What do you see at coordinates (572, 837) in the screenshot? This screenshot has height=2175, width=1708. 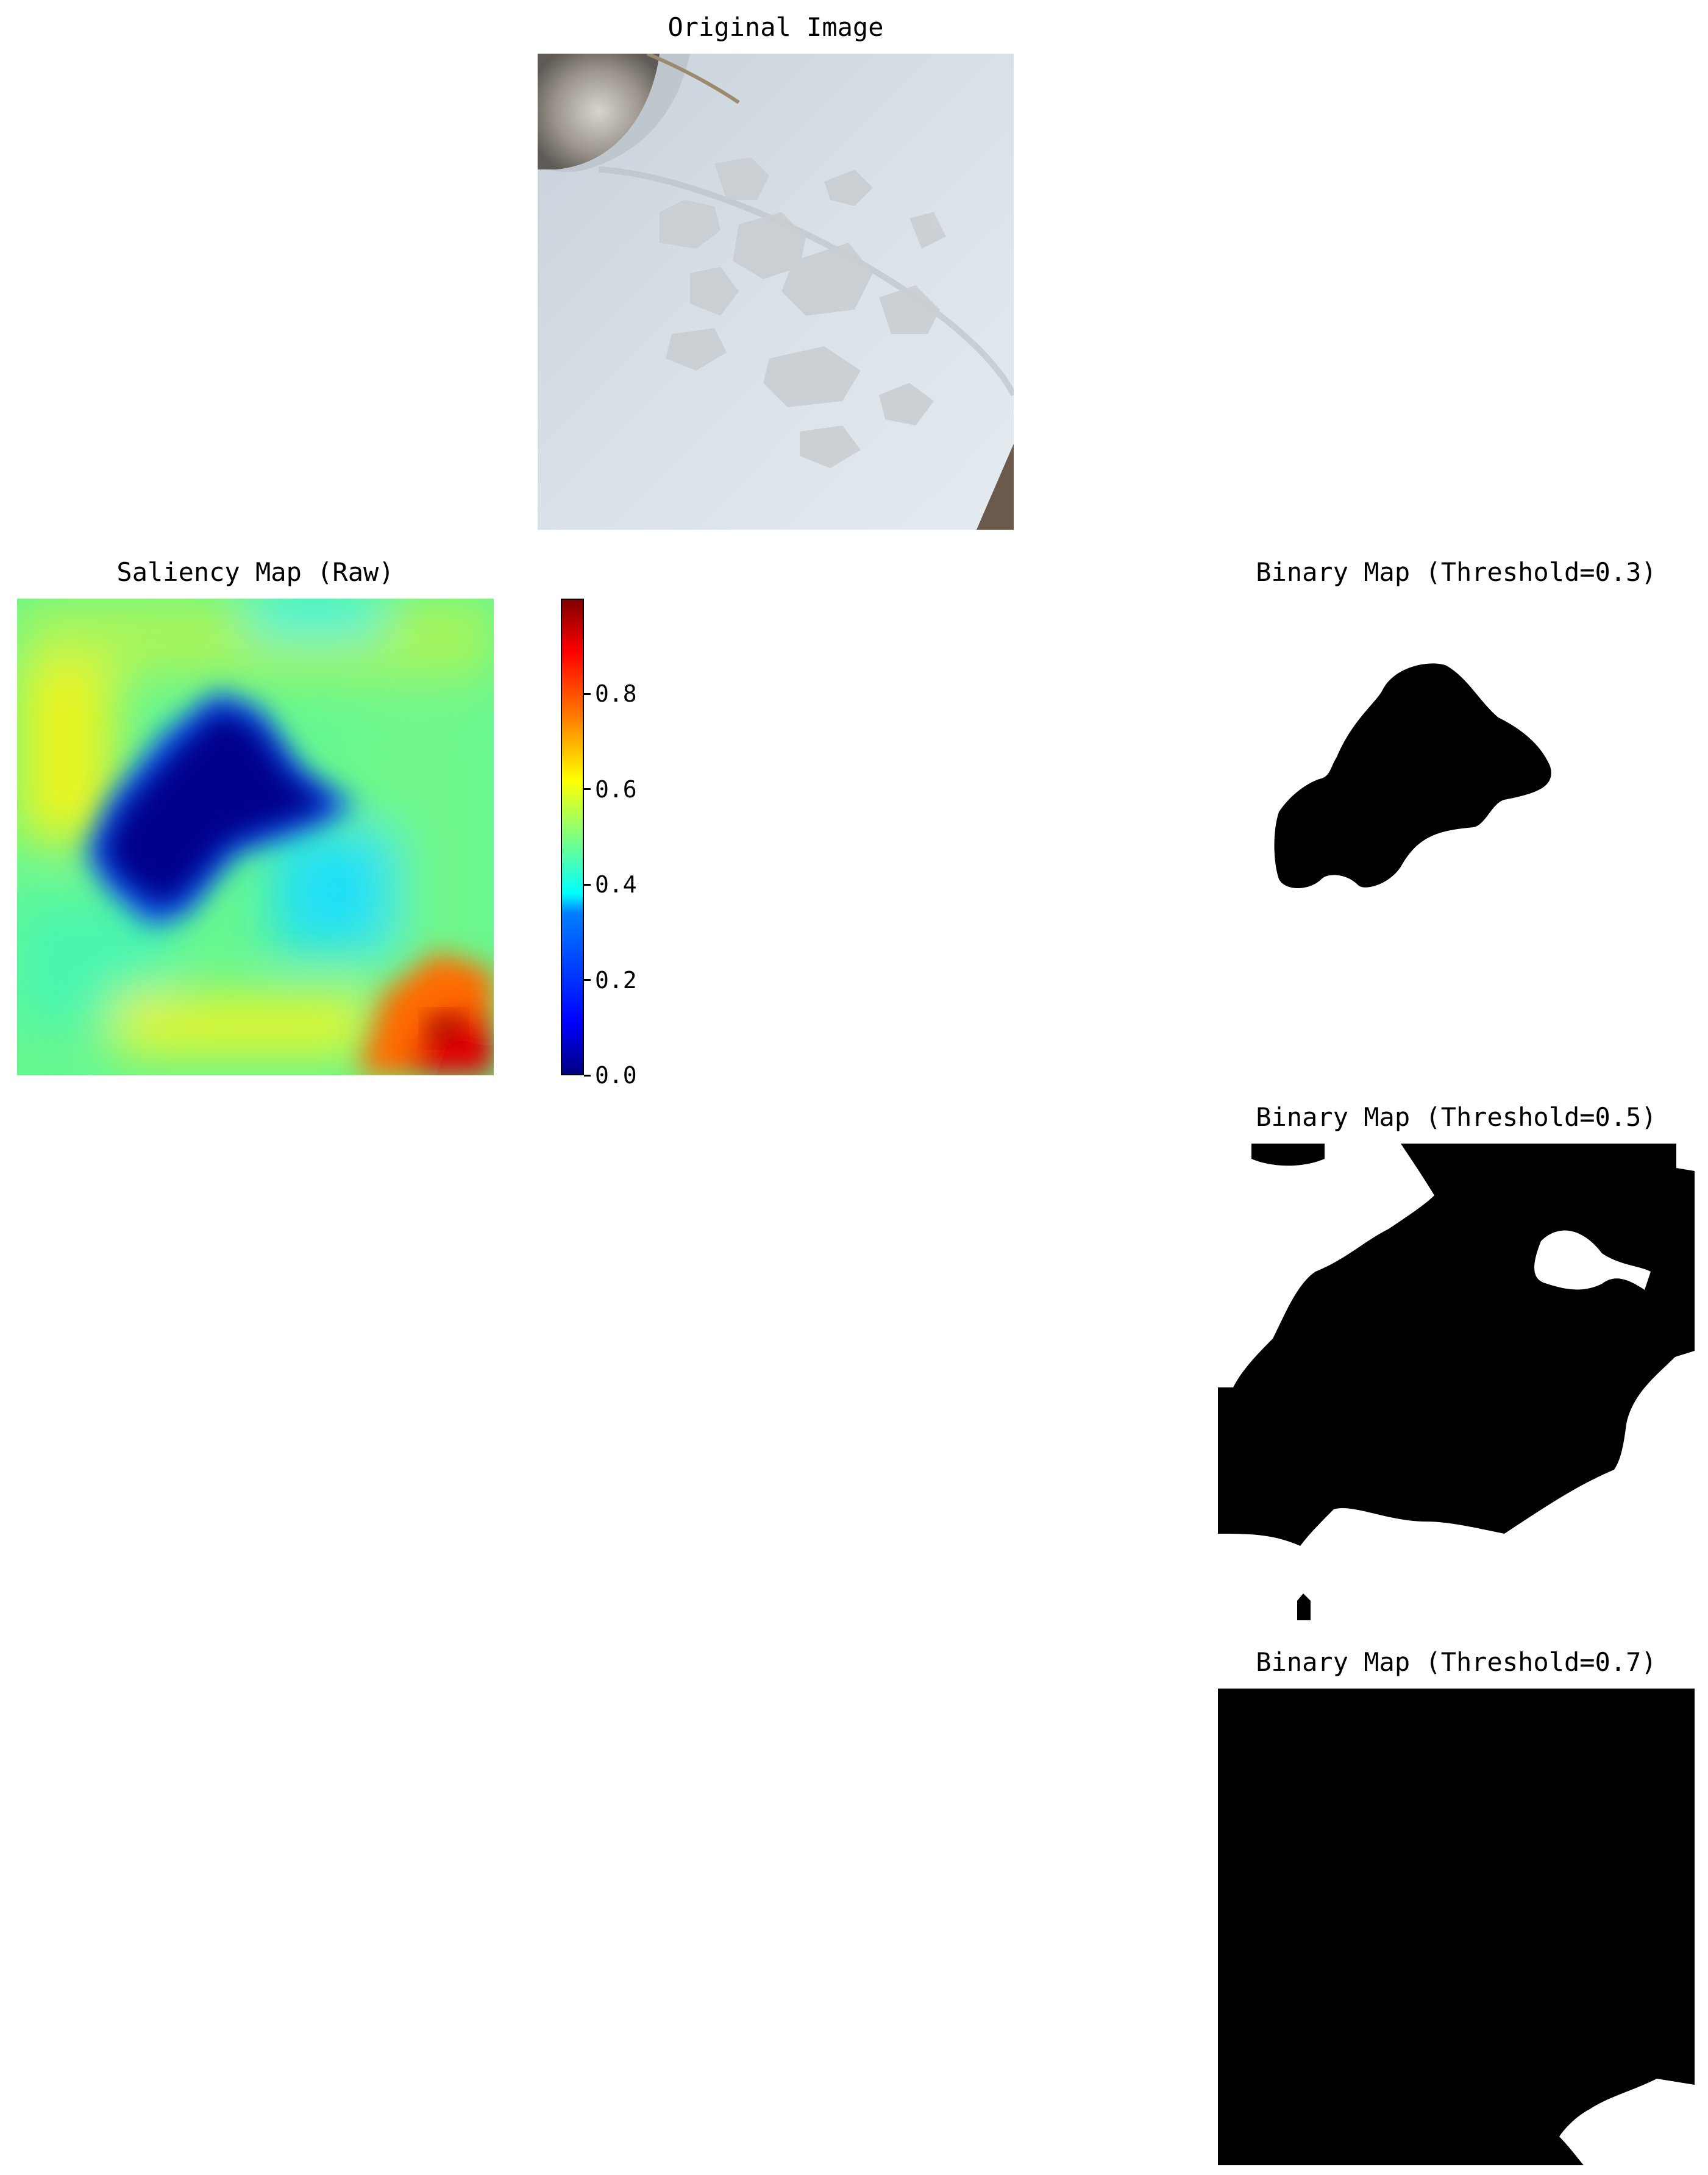 I see `colorbar` at bounding box center [572, 837].